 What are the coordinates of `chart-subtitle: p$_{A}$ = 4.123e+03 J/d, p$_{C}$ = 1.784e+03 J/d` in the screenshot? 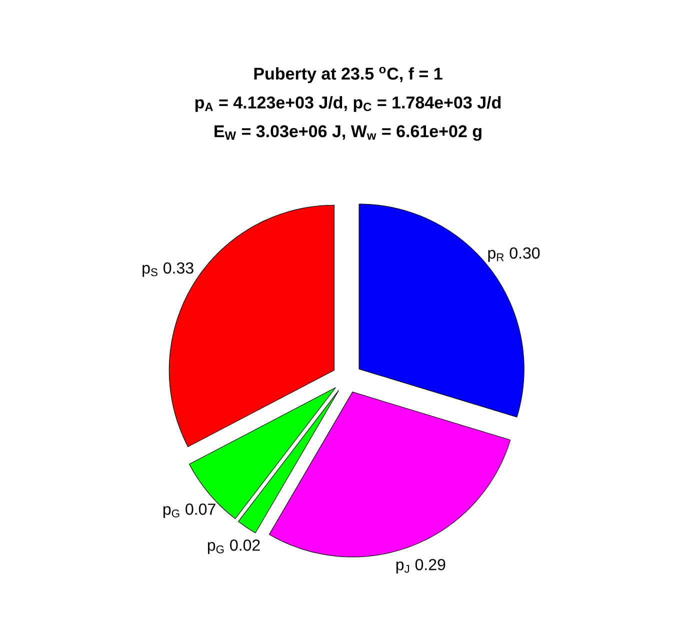 It's located at (348, 104).